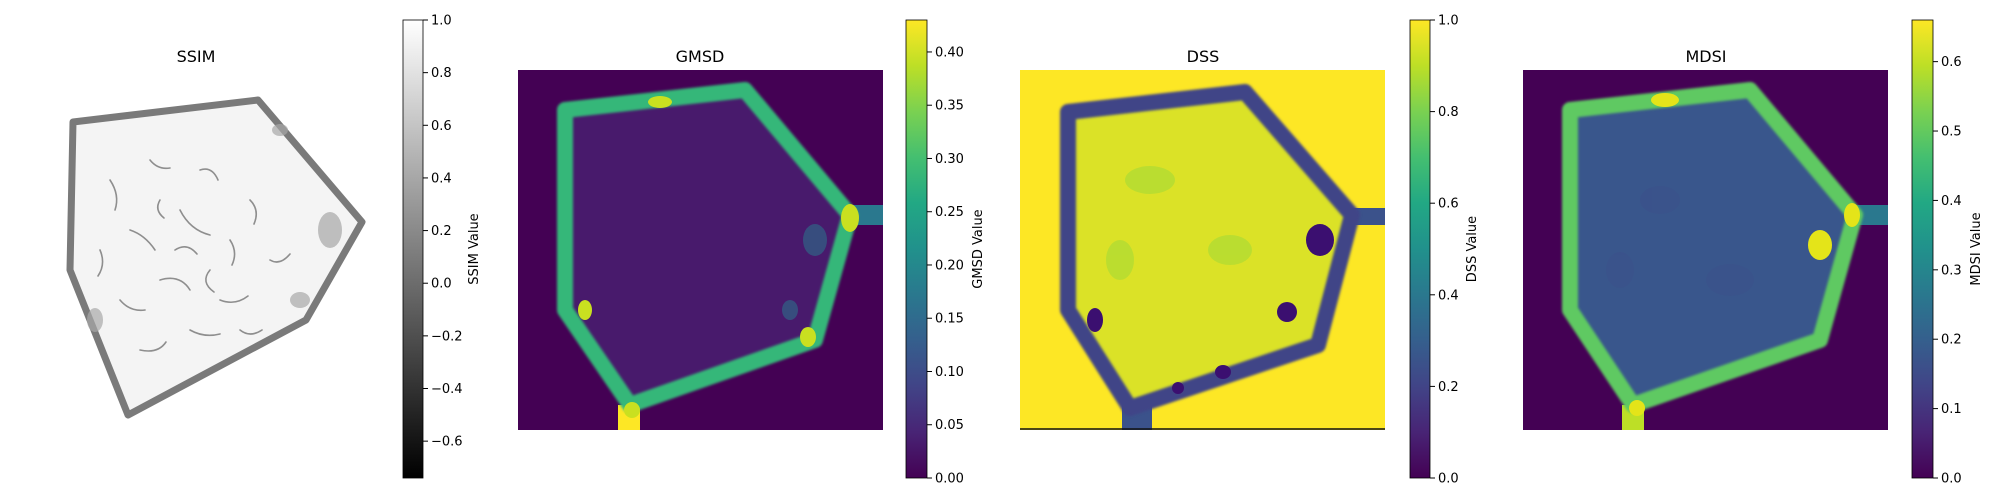 The width and height of the screenshot is (2000, 500). I want to click on dss-colorbar-gradient, so click(1420, 249).